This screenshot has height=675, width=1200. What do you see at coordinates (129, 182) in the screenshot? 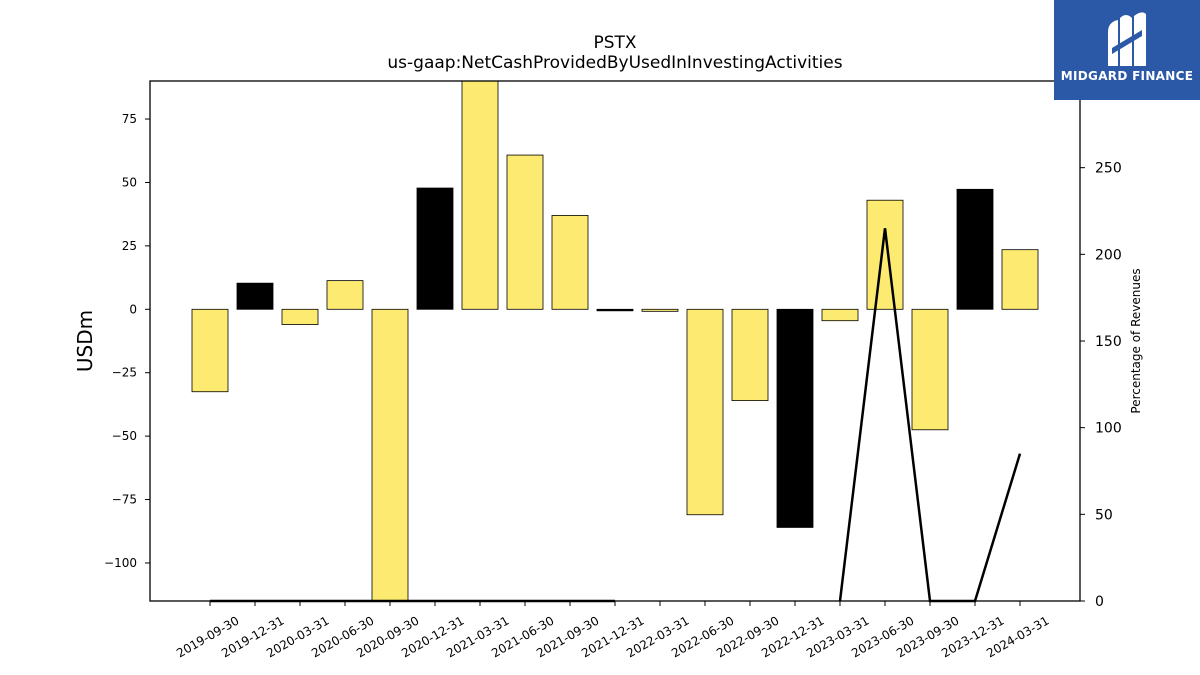
I see `y-tick-label: 50` at bounding box center [129, 182].